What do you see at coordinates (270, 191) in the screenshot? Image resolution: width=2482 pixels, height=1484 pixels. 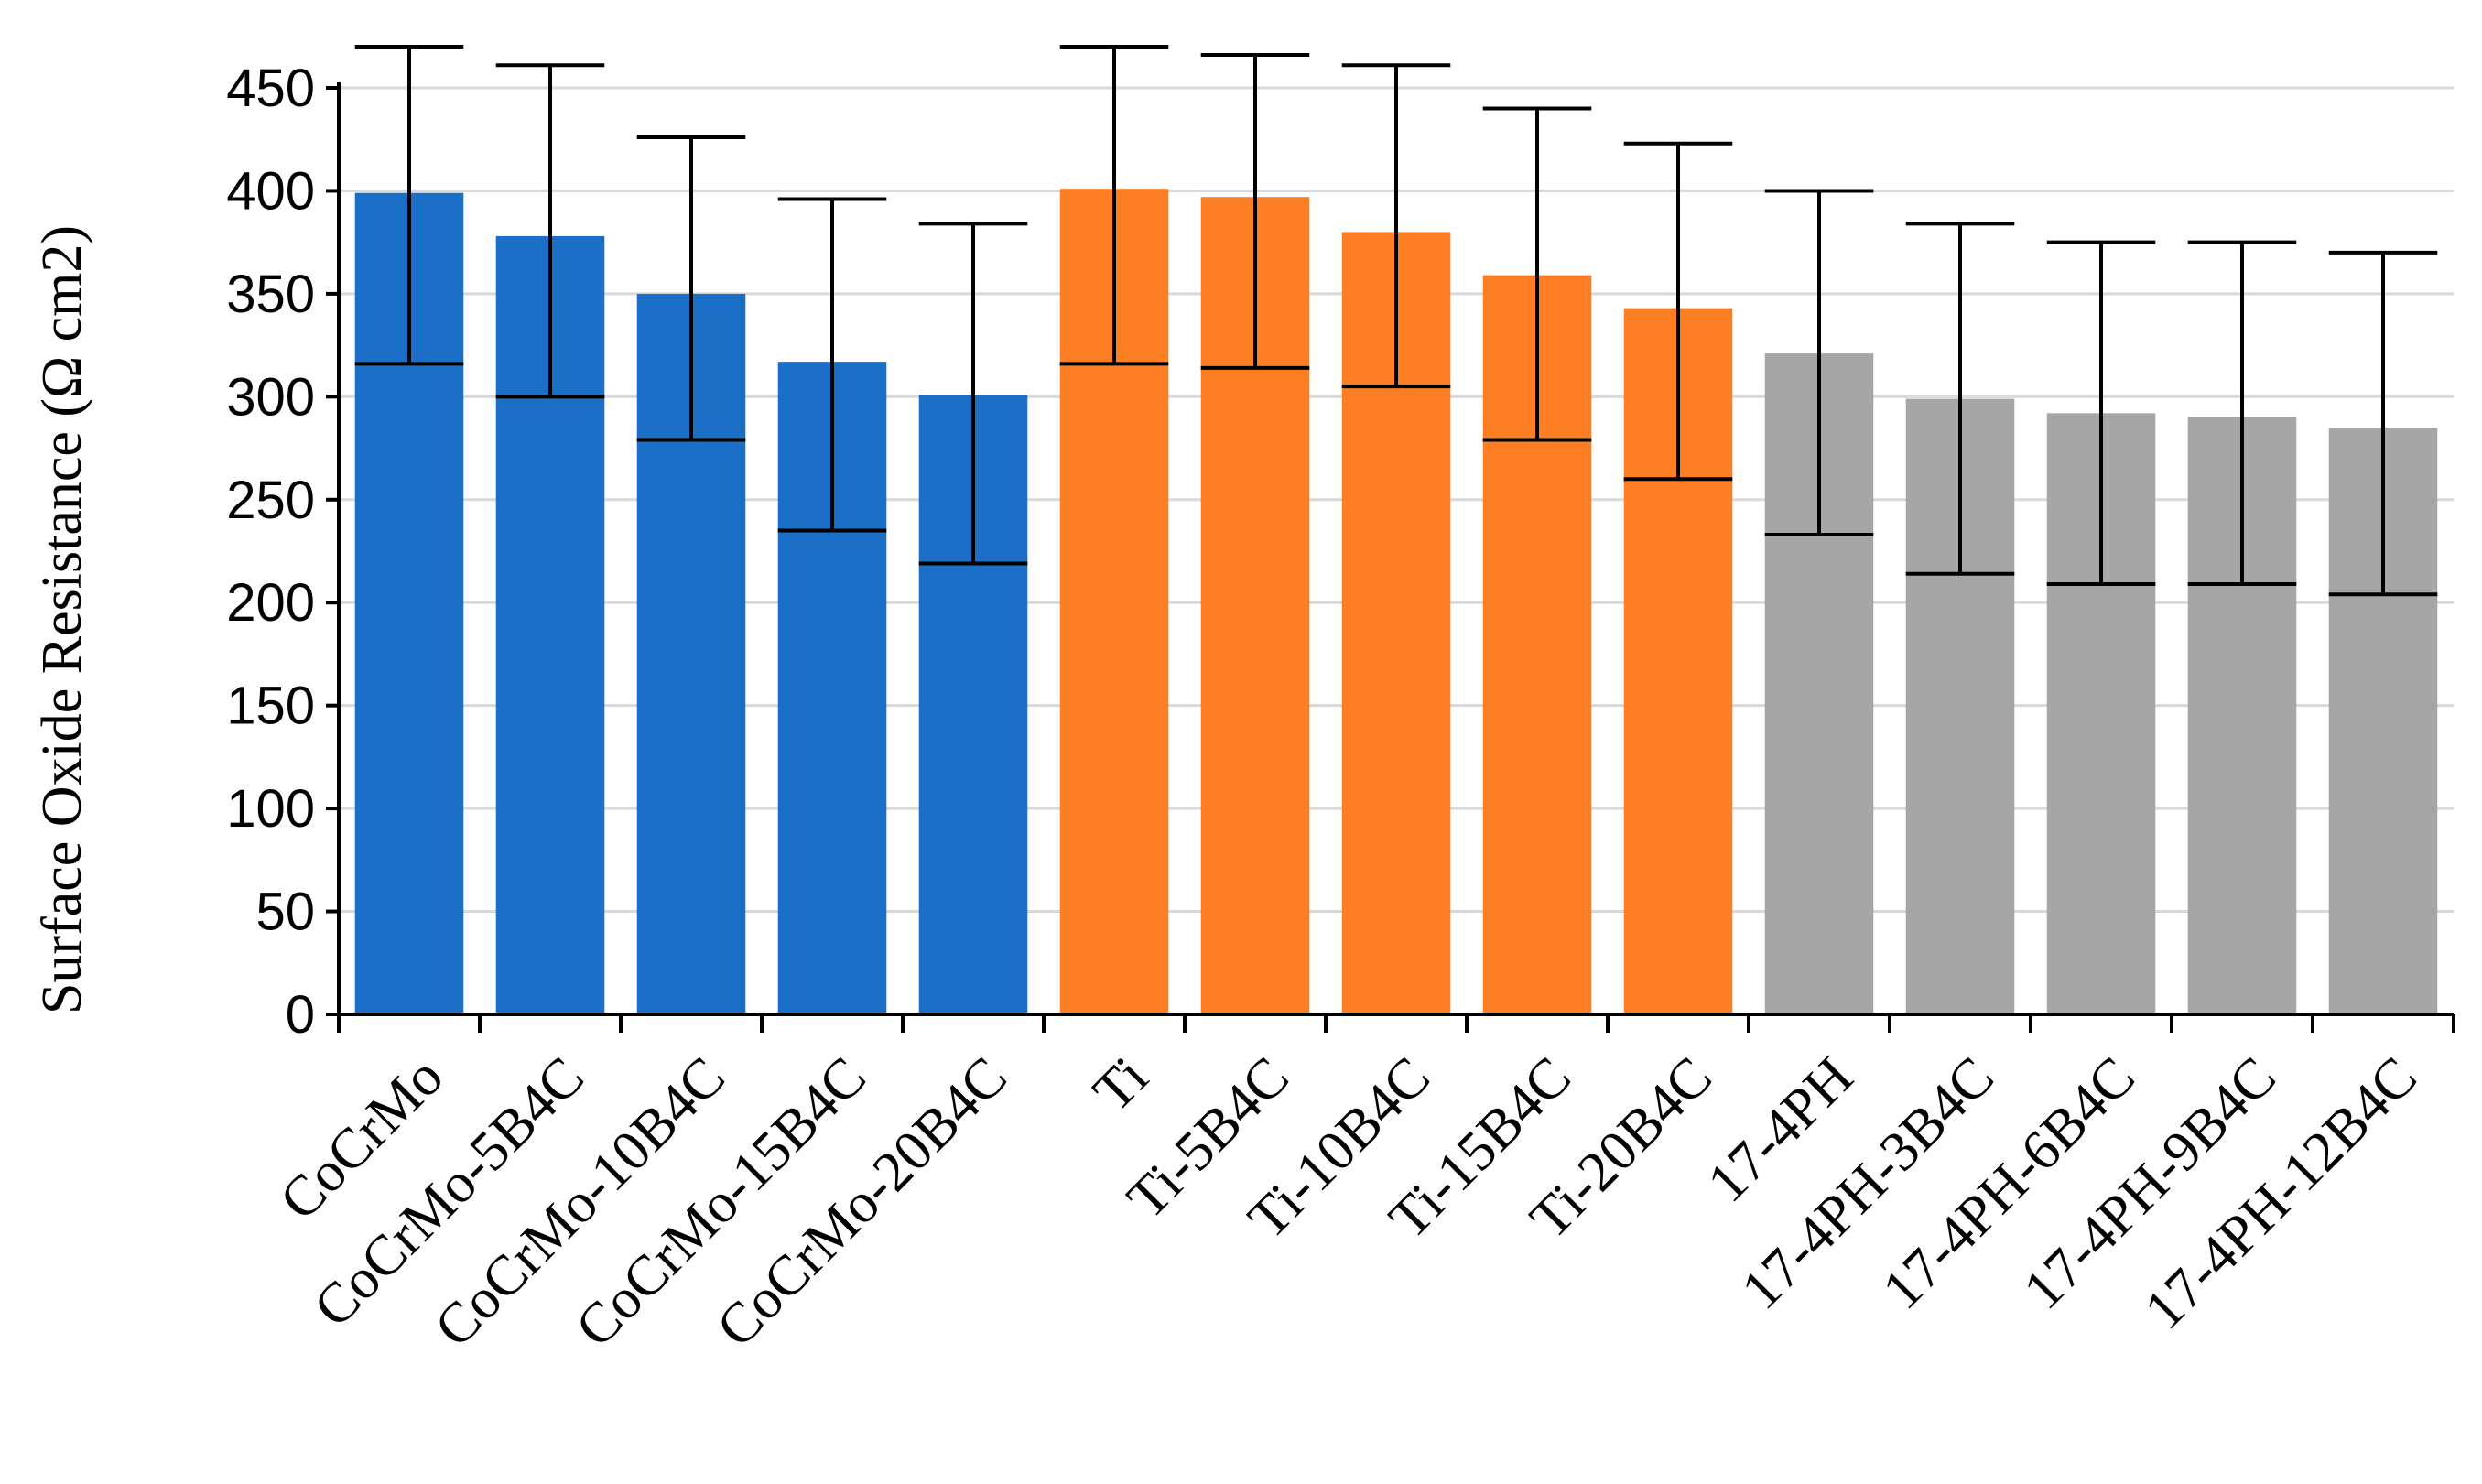 I see `y-tick-label: 400` at bounding box center [270, 191].